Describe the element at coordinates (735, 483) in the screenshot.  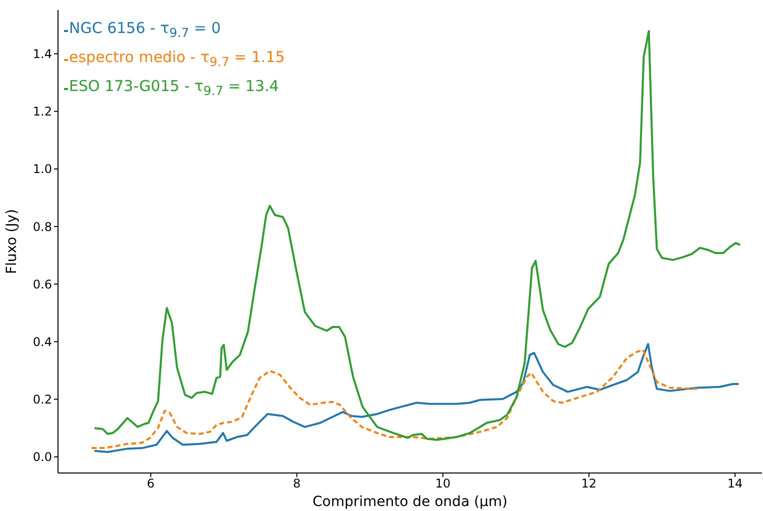
I see `x-tick-label: 14` at that location.